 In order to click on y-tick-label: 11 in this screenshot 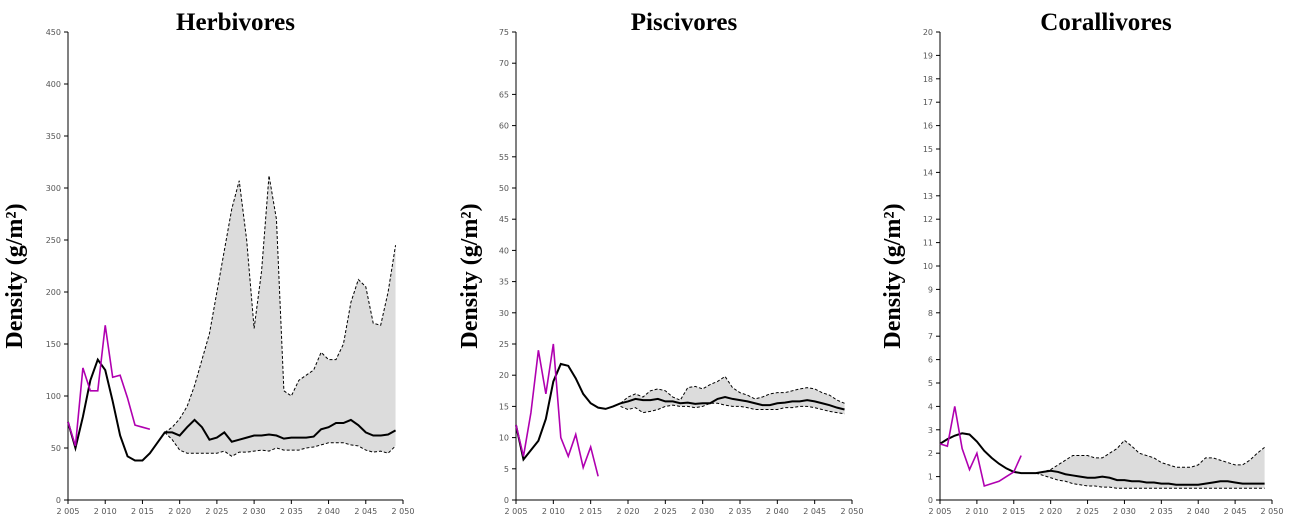, I will do `click(928, 243)`.